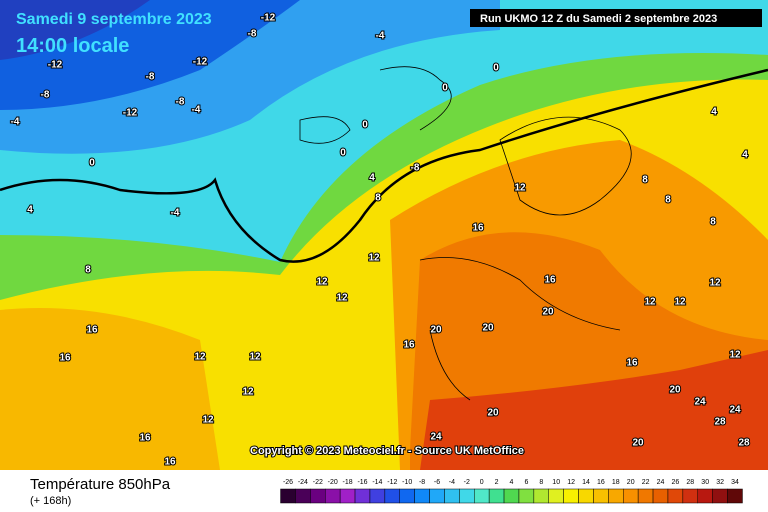 The image size is (768, 512). Describe the element at coordinates (72, 46) in the screenshot. I see `time: 14:00 locale` at that location.